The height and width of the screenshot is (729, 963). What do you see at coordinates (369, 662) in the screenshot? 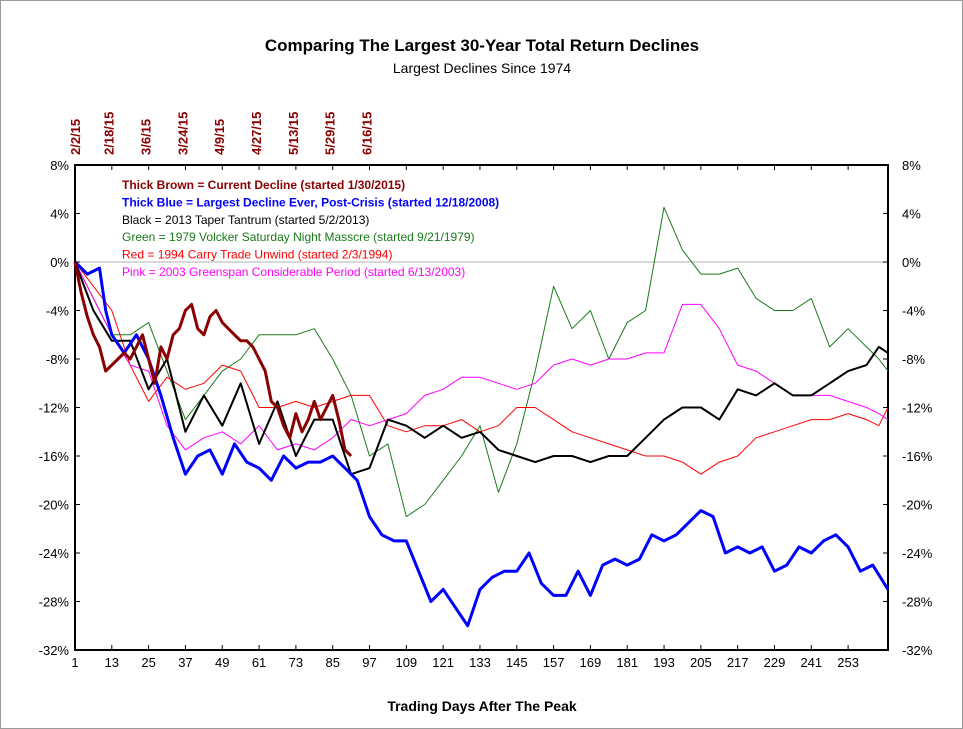
I see `x-tick-label: 97` at bounding box center [369, 662].